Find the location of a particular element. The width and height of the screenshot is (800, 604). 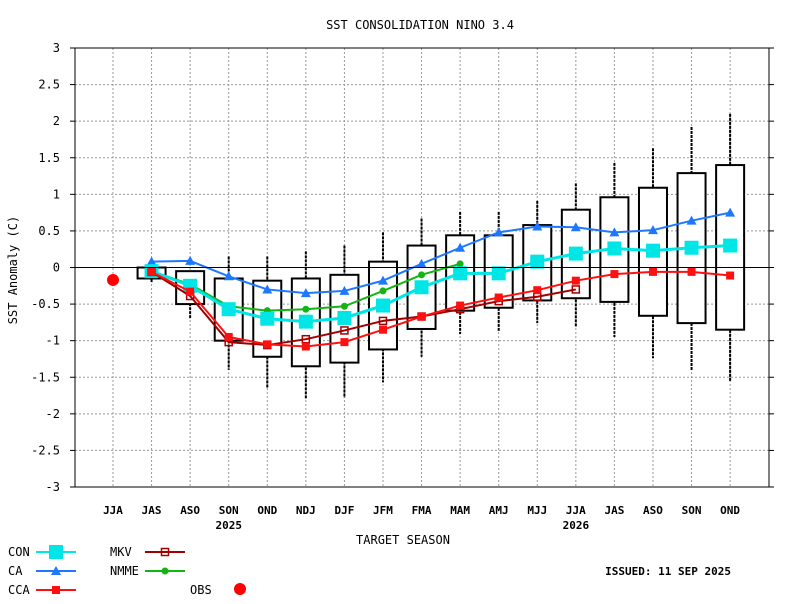

series-cca is located at coordinates (441, 309).